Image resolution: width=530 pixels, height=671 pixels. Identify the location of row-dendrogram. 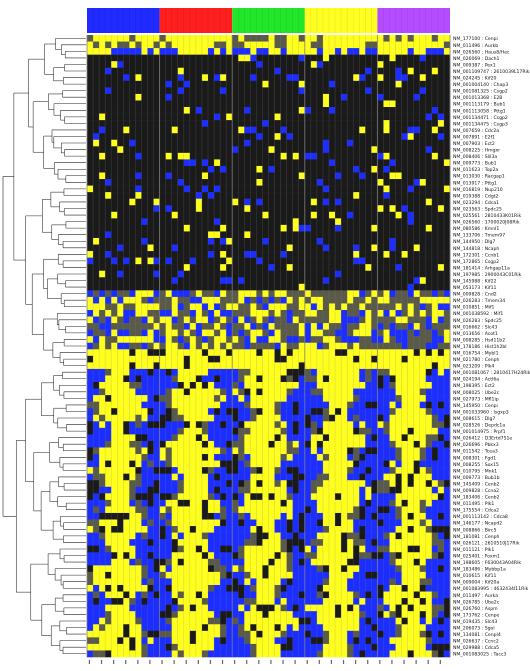
(44, 346).